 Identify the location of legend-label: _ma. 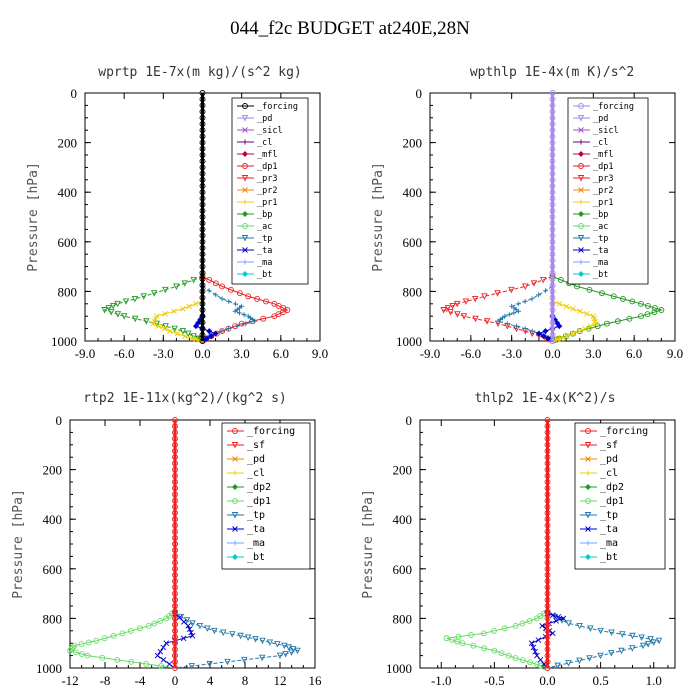
(600, 263).